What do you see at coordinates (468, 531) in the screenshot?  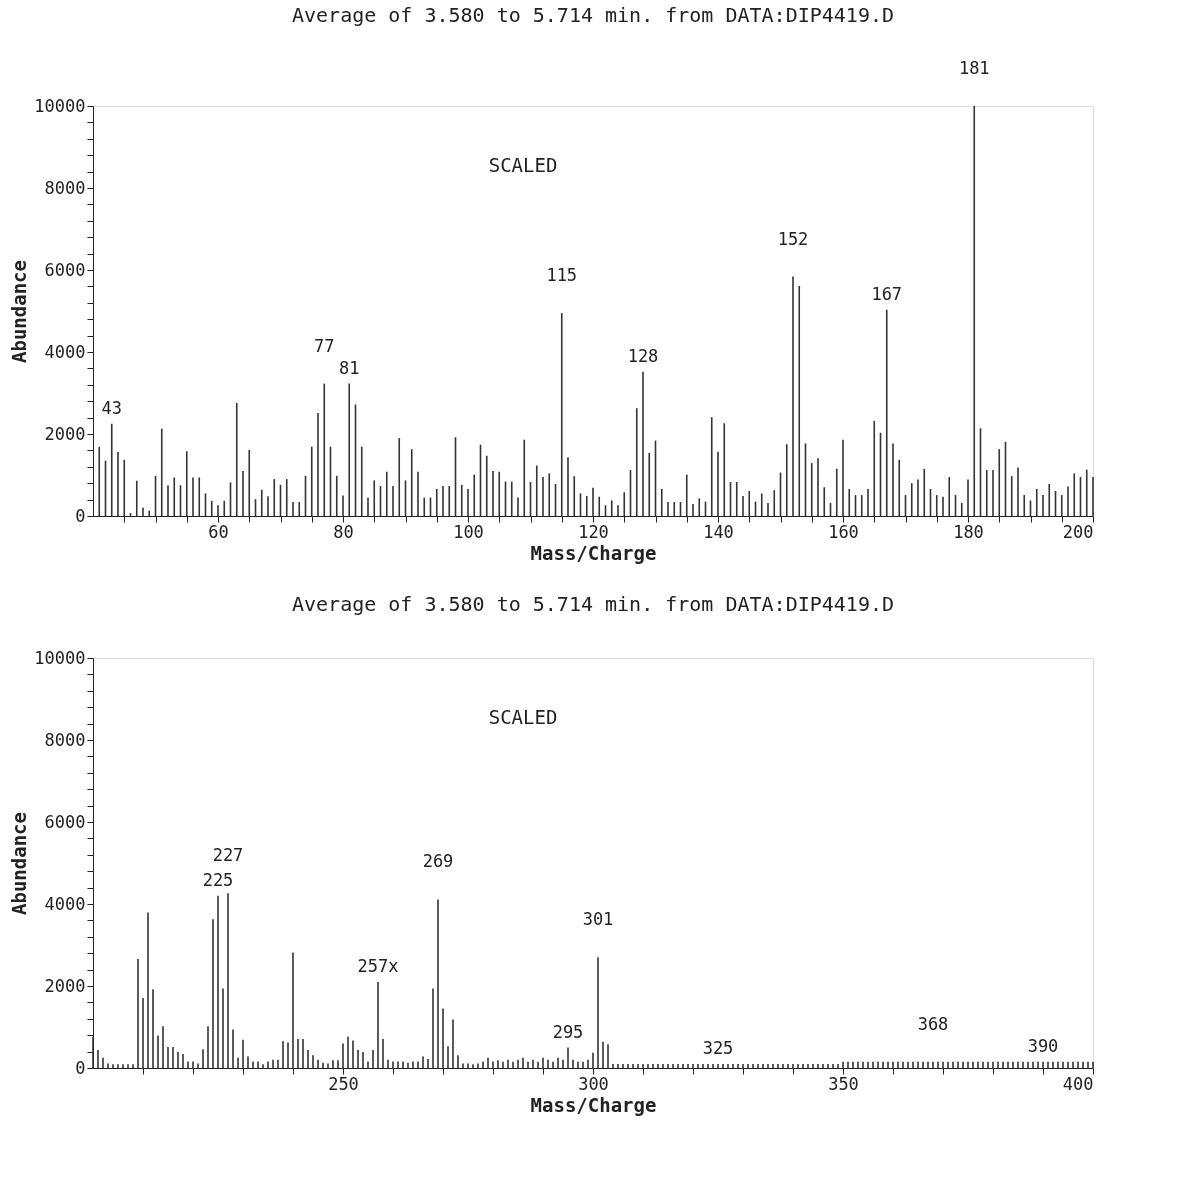 I see `x-tick-label: 100` at bounding box center [468, 531].